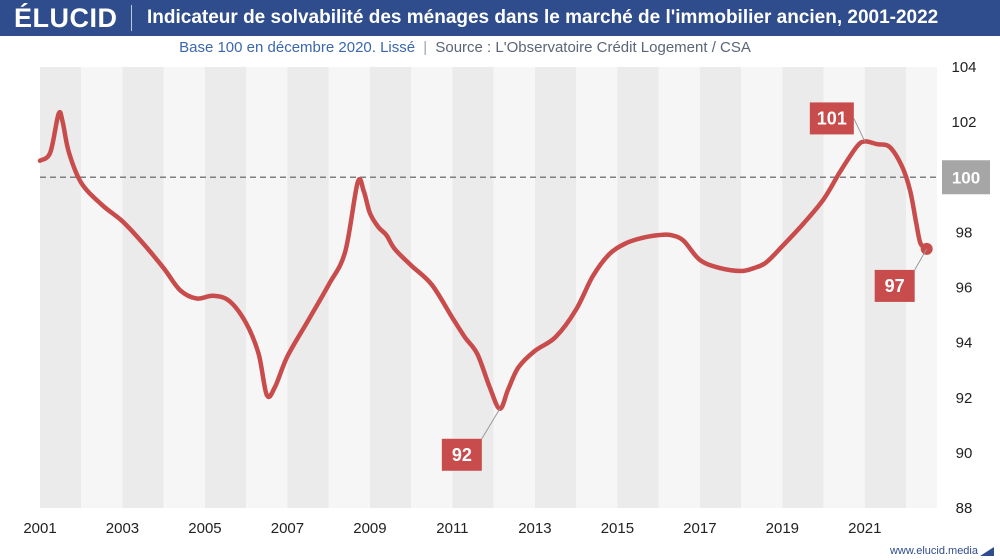 The image size is (1000, 560). I want to click on annotation-label: 92, so click(462, 455).